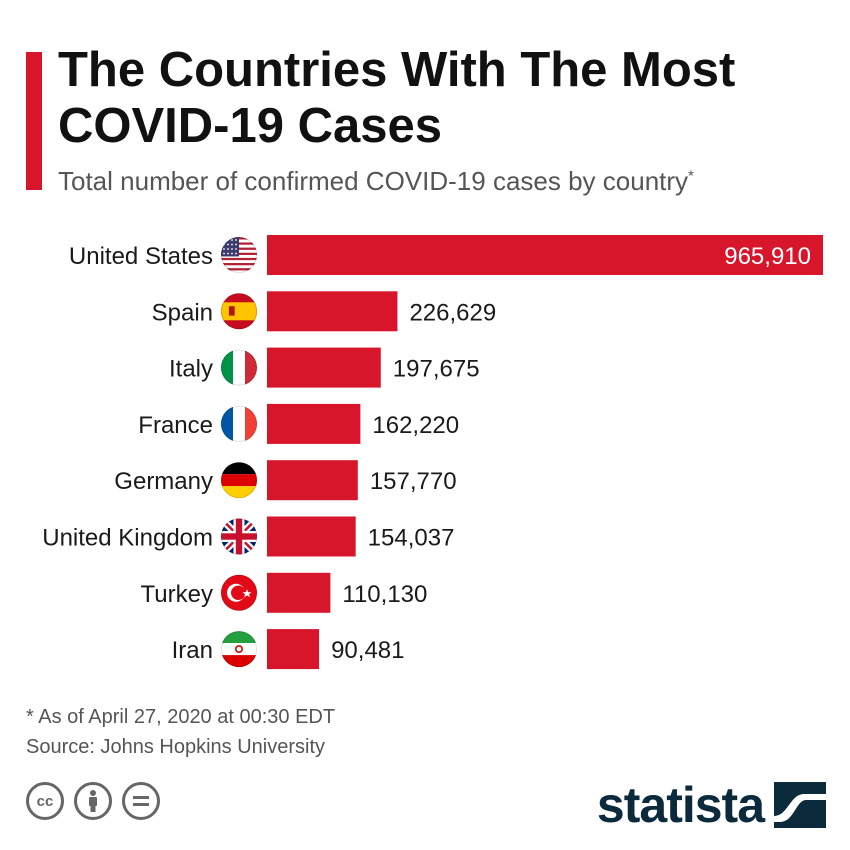  Describe the element at coordinates (181, 717) in the screenshot. I see `as-of-note: * As of April 27, 2020 at 00:30 EDT` at that location.